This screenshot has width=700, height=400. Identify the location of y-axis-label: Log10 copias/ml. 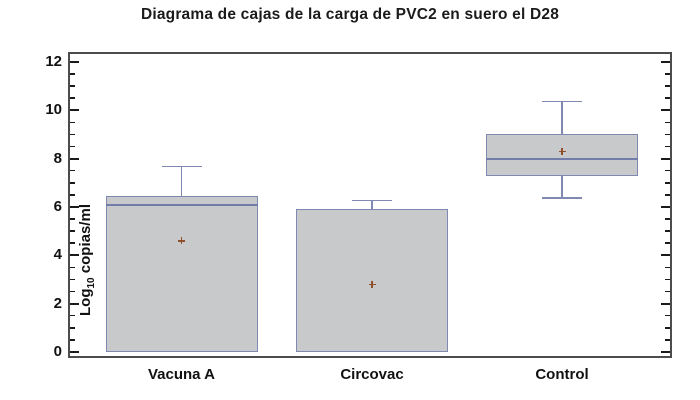
(87, 260).